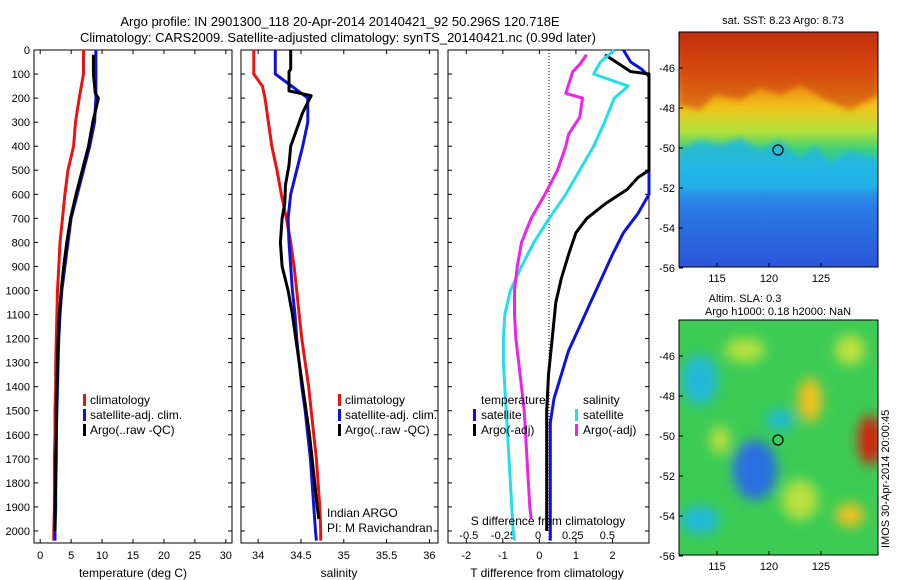 Image resolution: width=900 pixels, height=580 pixels. I want to click on x-tick-label-s: 0.25, so click(572, 536).